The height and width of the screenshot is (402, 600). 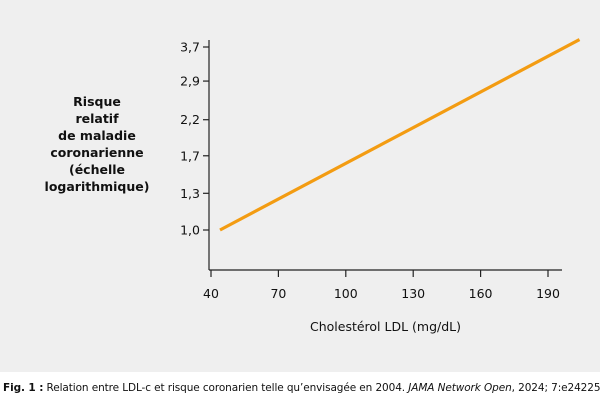 I want to click on y-tick-label: 3,7, so click(x=190, y=47).